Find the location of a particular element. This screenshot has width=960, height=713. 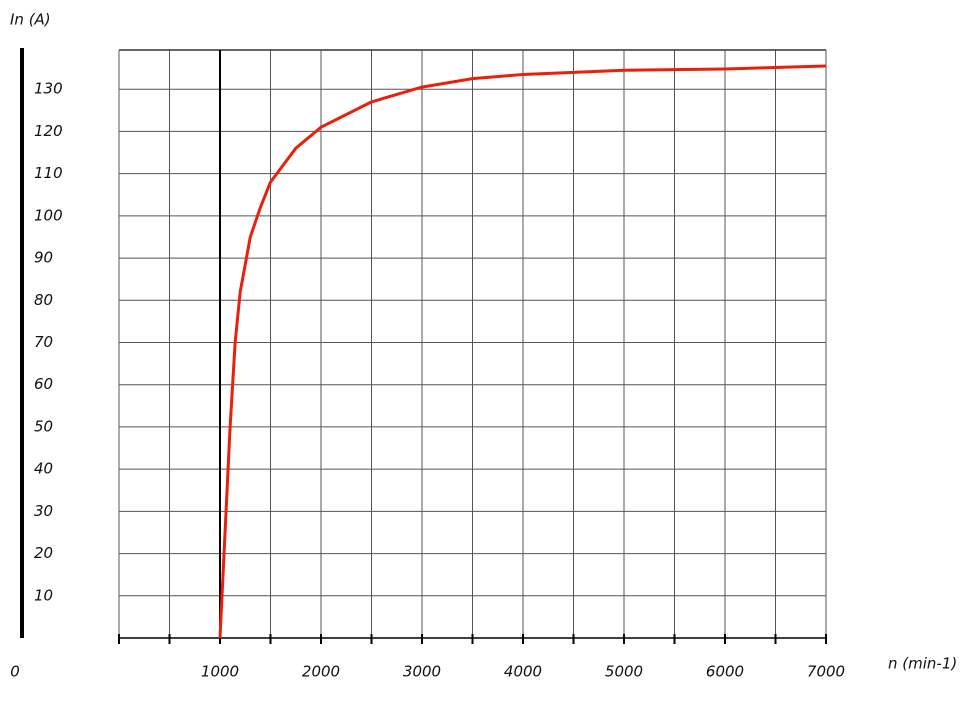

y-tick-label: 100 is located at coordinates (48, 215).